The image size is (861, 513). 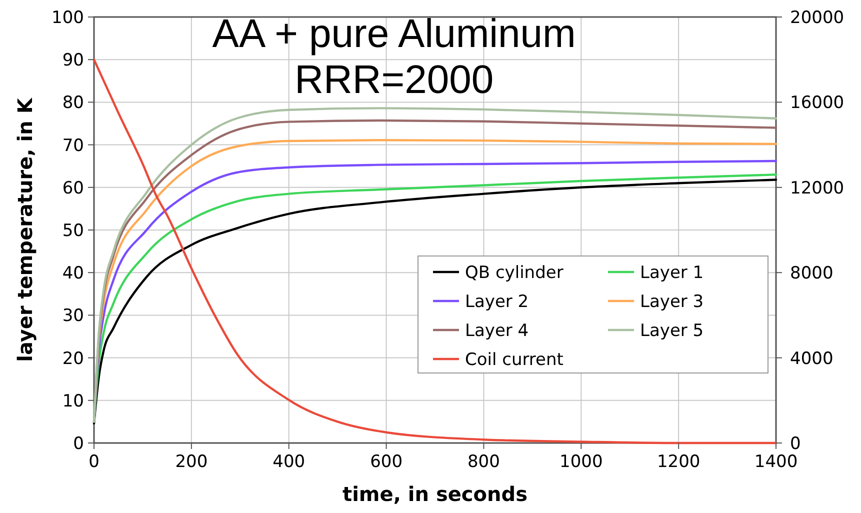 What do you see at coordinates (68, 18) in the screenshot?
I see `y-tick-label: 100` at bounding box center [68, 18].